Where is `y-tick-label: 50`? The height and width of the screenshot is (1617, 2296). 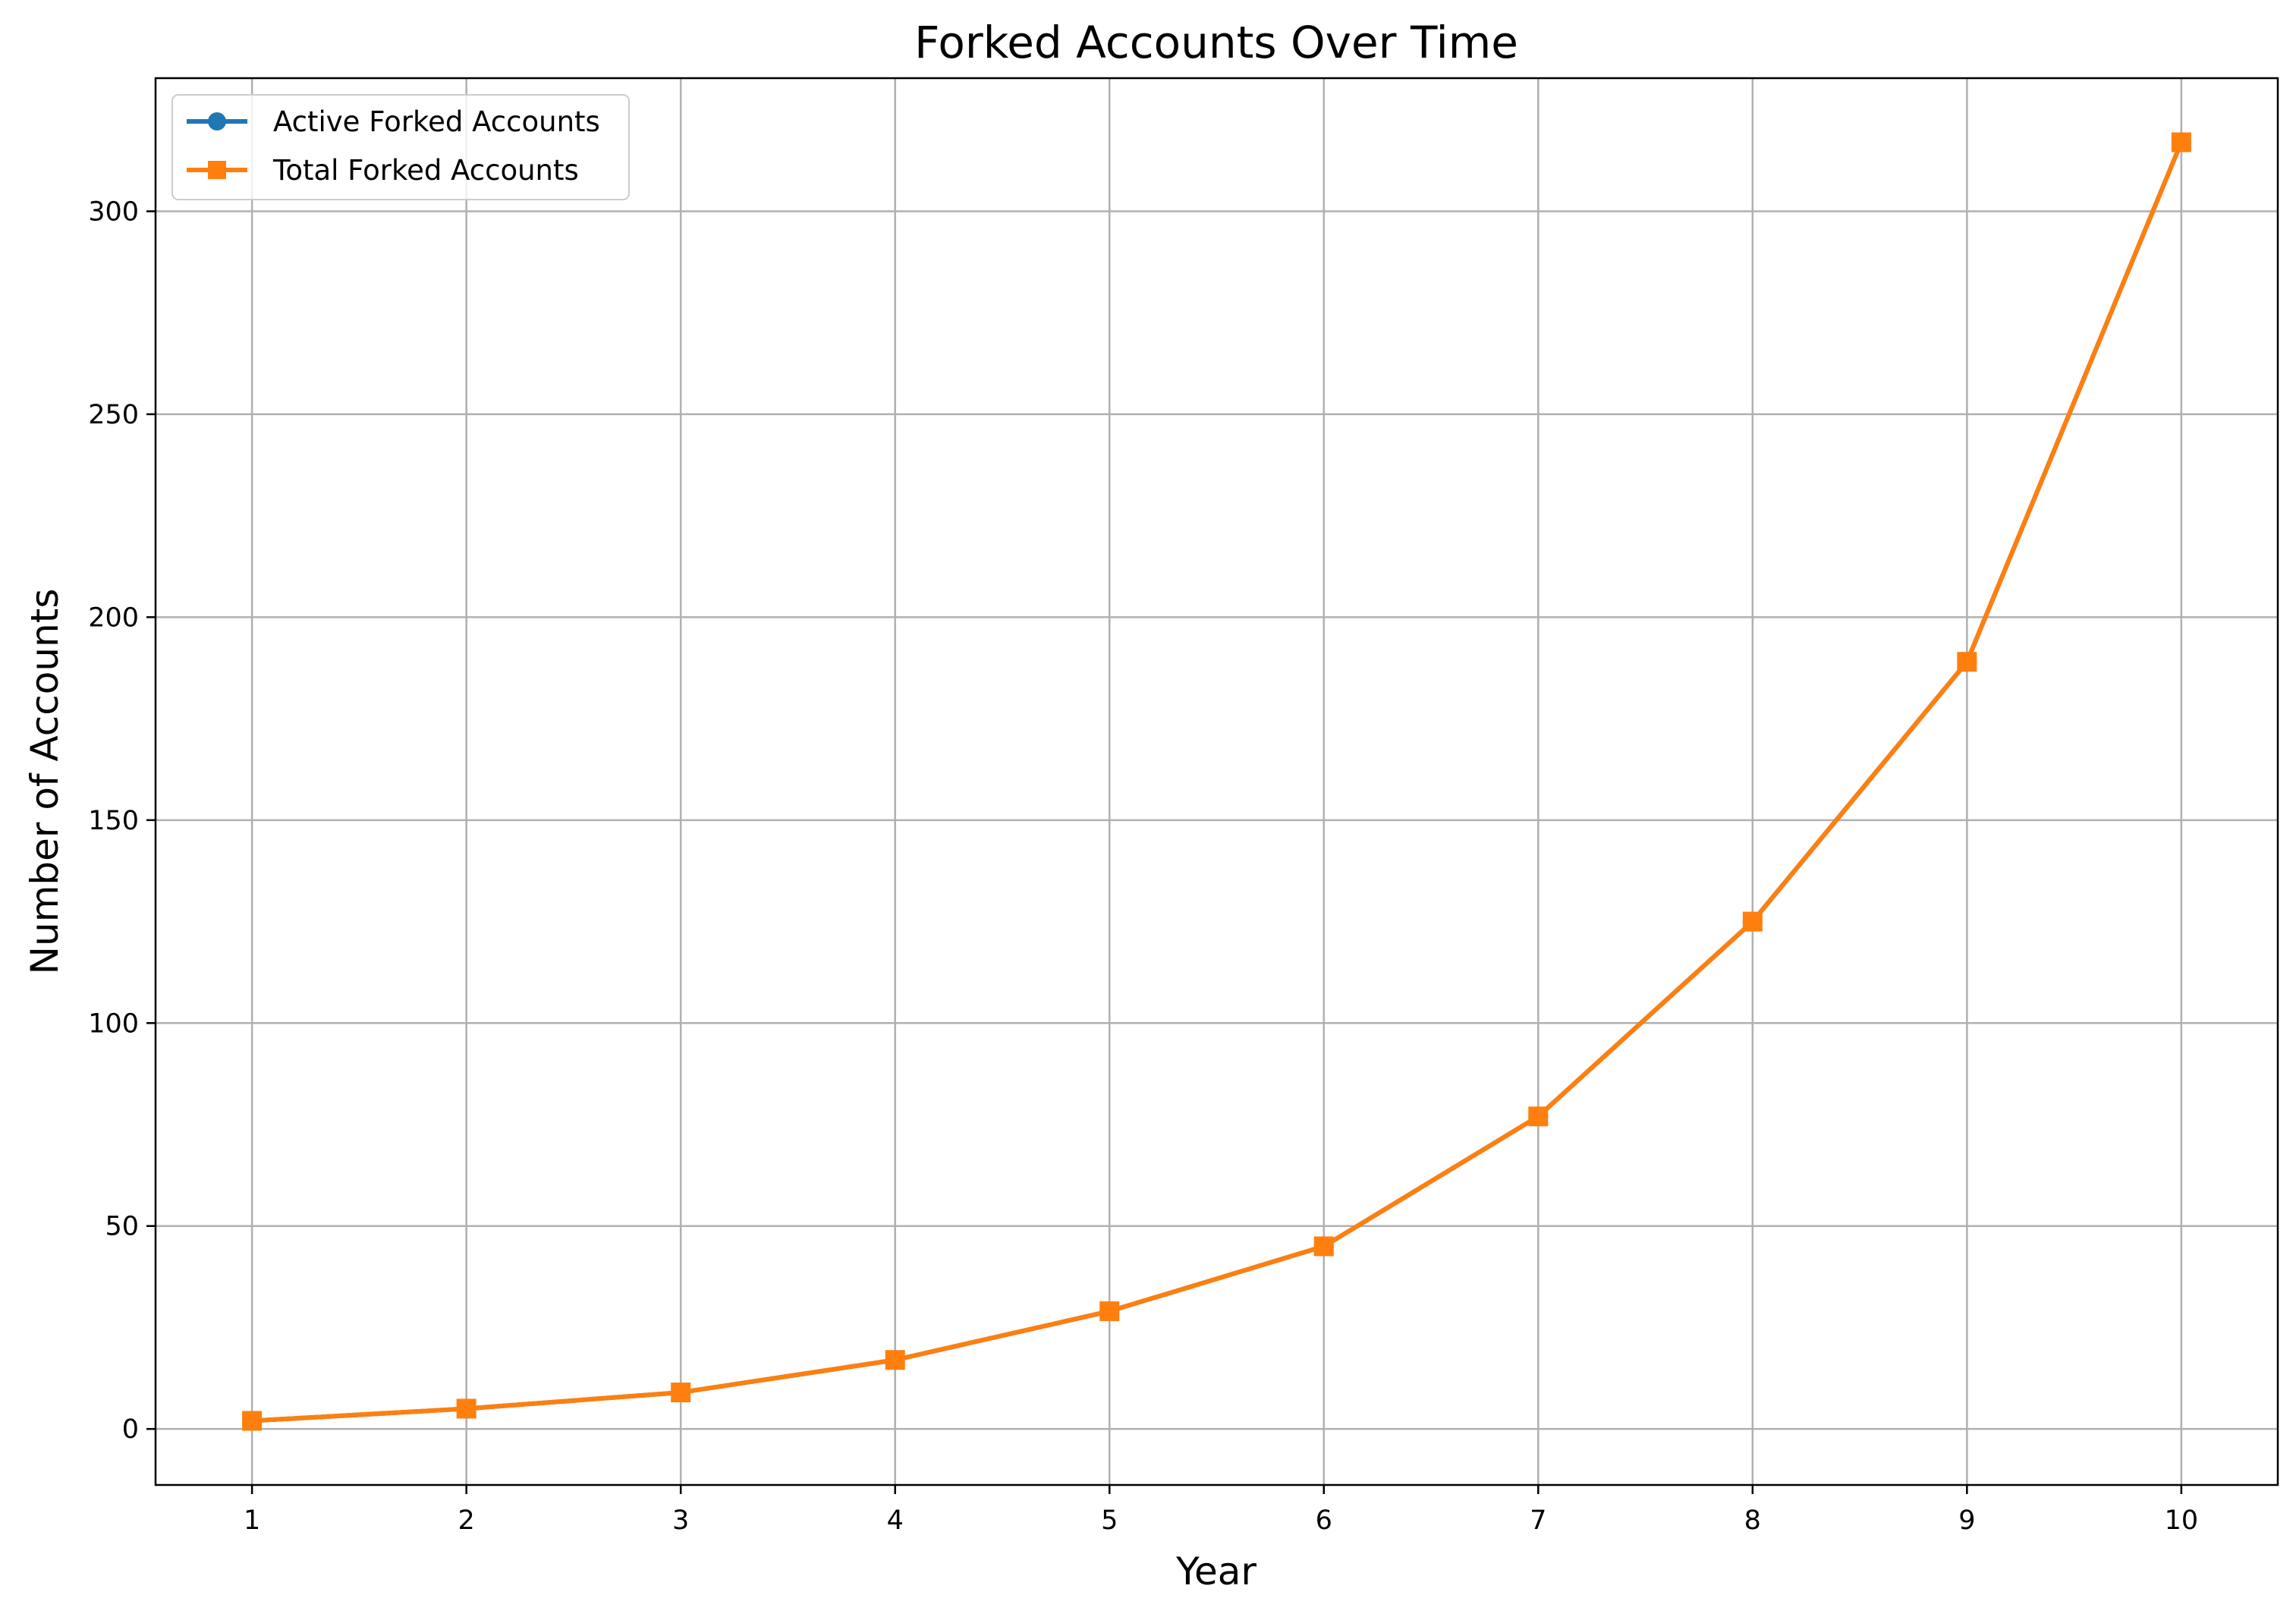 y-tick-label: 50 is located at coordinates (122, 1227).